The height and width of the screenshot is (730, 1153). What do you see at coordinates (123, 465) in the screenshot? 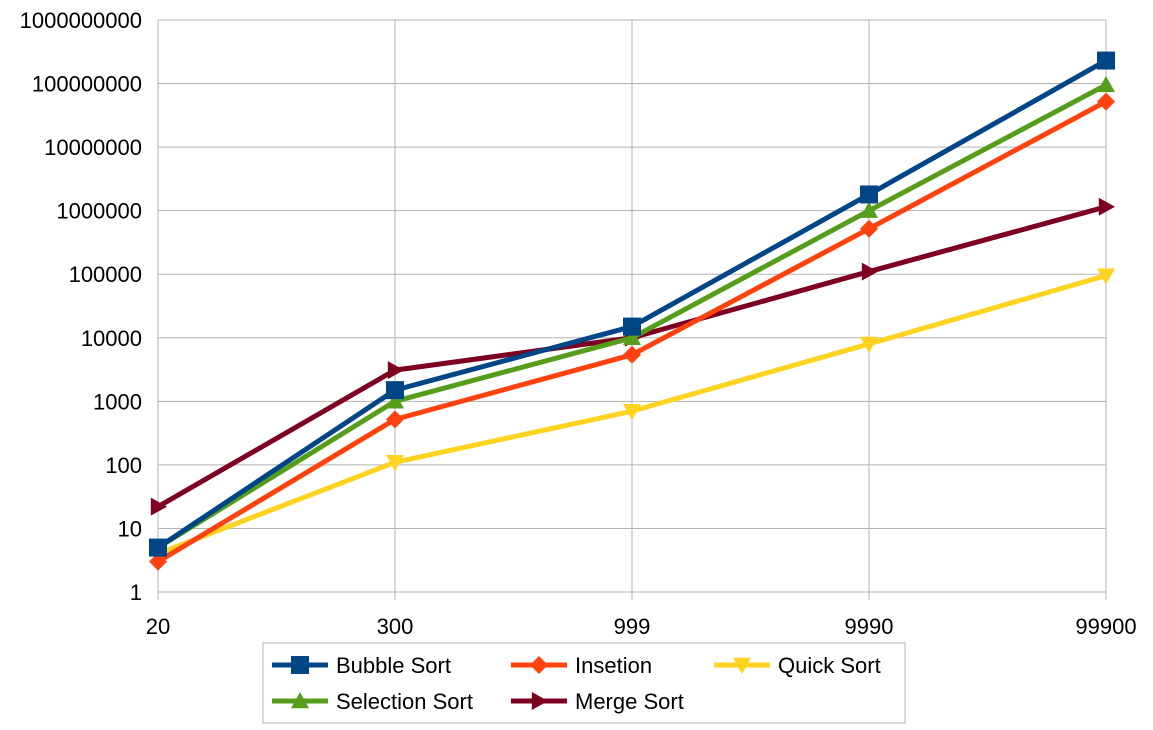
I see `y-tick-label: 100` at bounding box center [123, 465].